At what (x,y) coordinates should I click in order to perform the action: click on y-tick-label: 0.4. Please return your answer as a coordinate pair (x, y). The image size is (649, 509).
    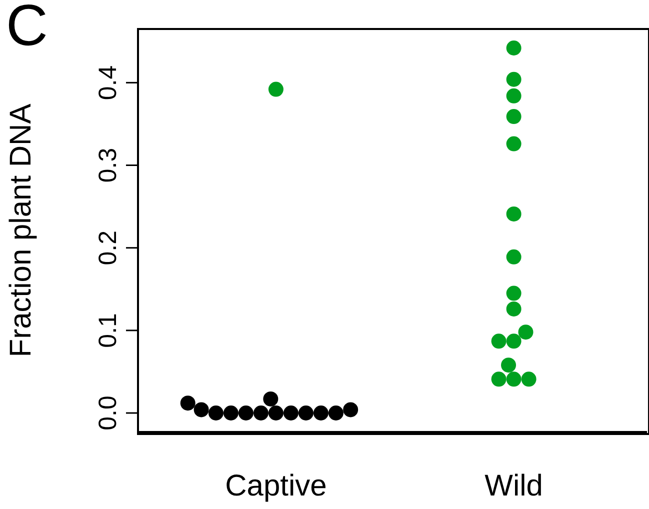
    Looking at the image, I should click on (108, 82).